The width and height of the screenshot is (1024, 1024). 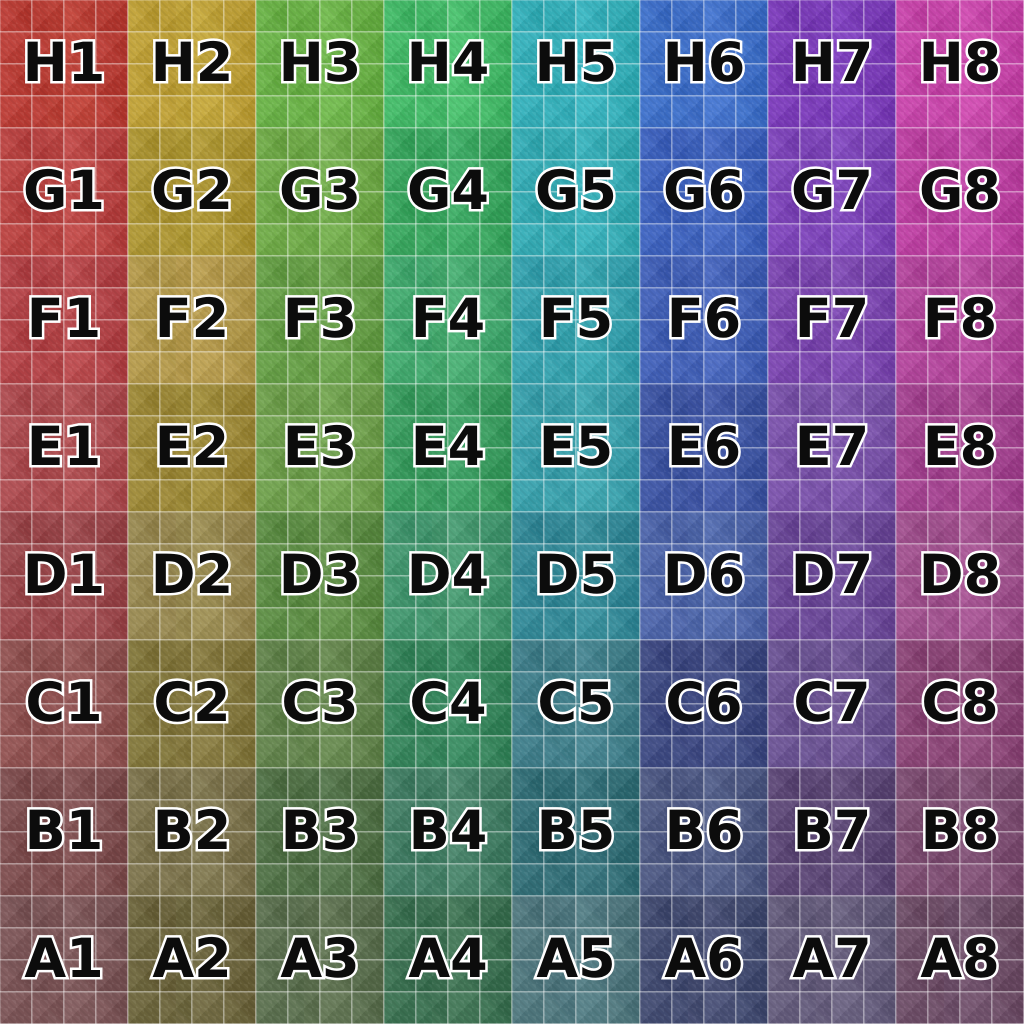 I want to click on grid-cell-c7: C7, so click(x=832, y=704).